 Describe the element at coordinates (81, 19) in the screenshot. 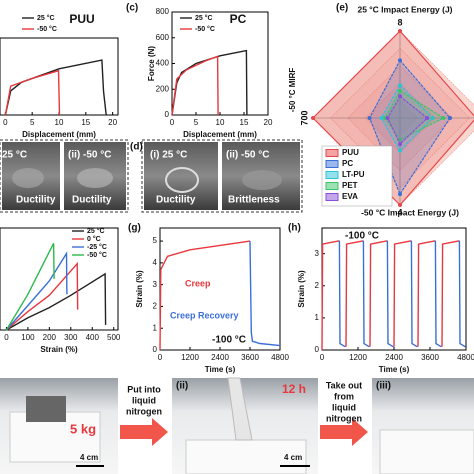

I see `chart-title: PUU` at that location.